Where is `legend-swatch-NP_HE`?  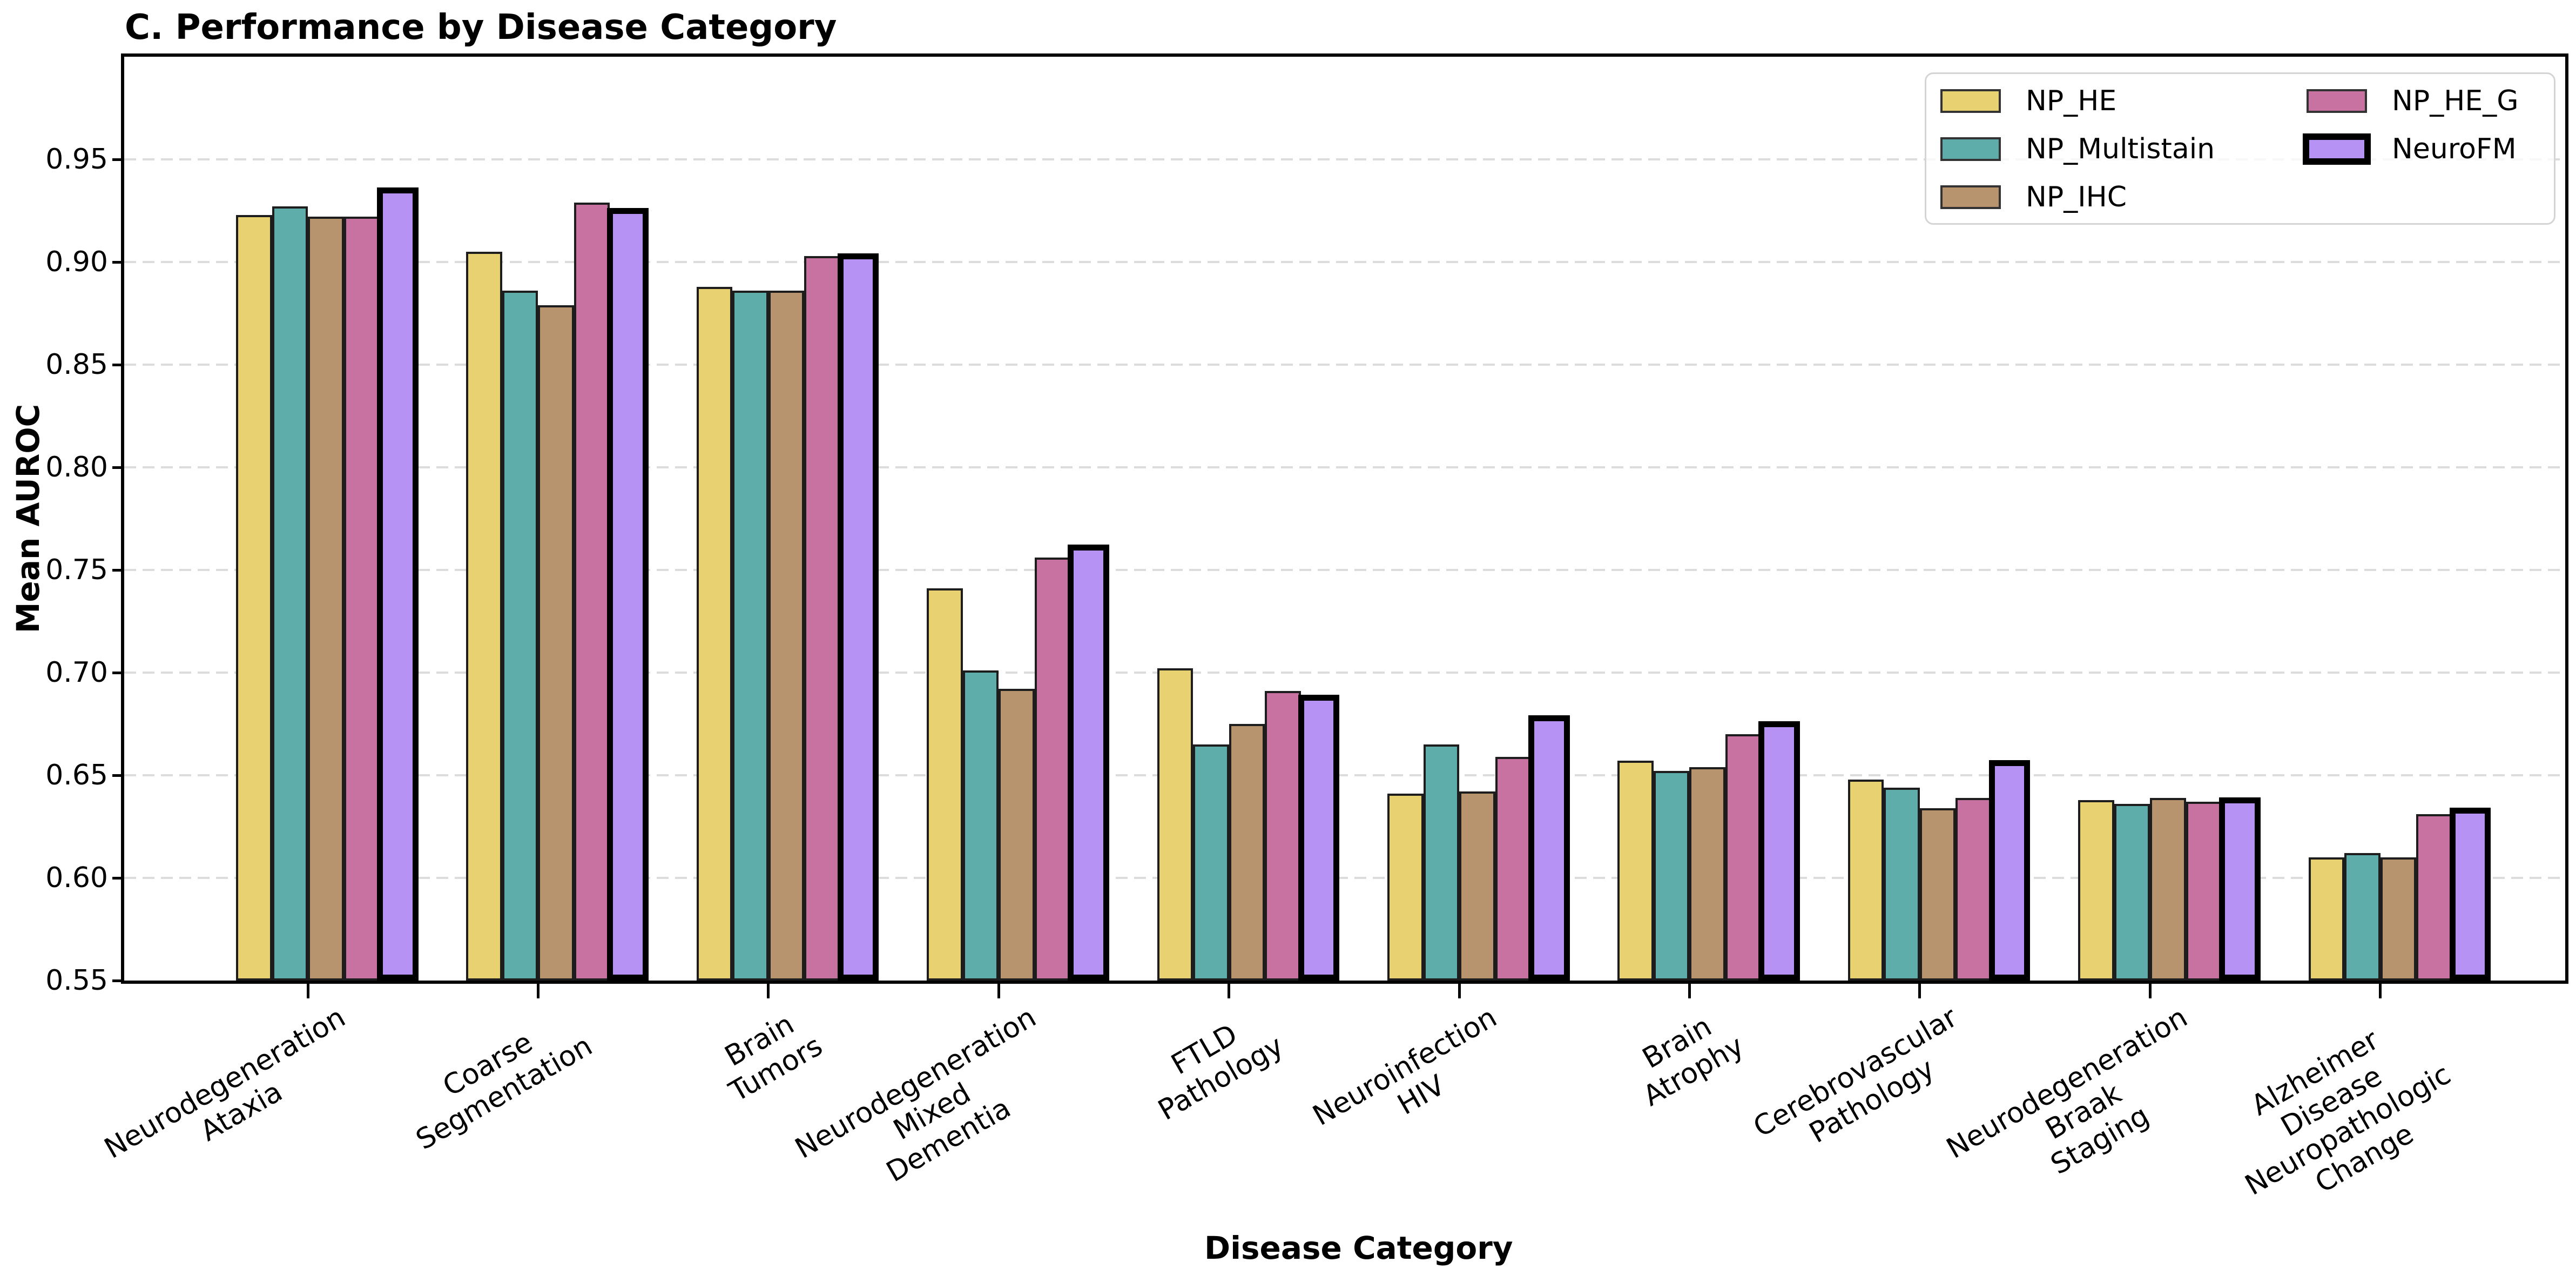
legend-swatch-NP_HE is located at coordinates (1970, 101).